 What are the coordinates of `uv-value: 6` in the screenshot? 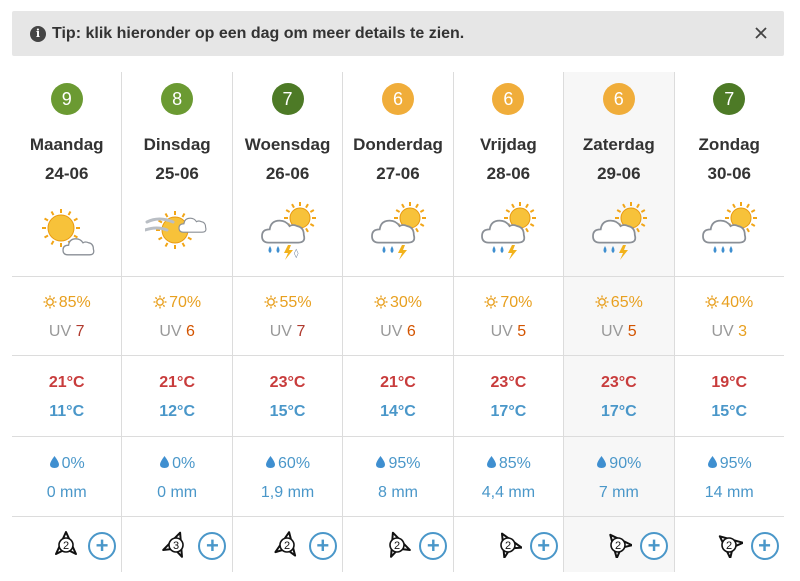 It's located at (411, 331).